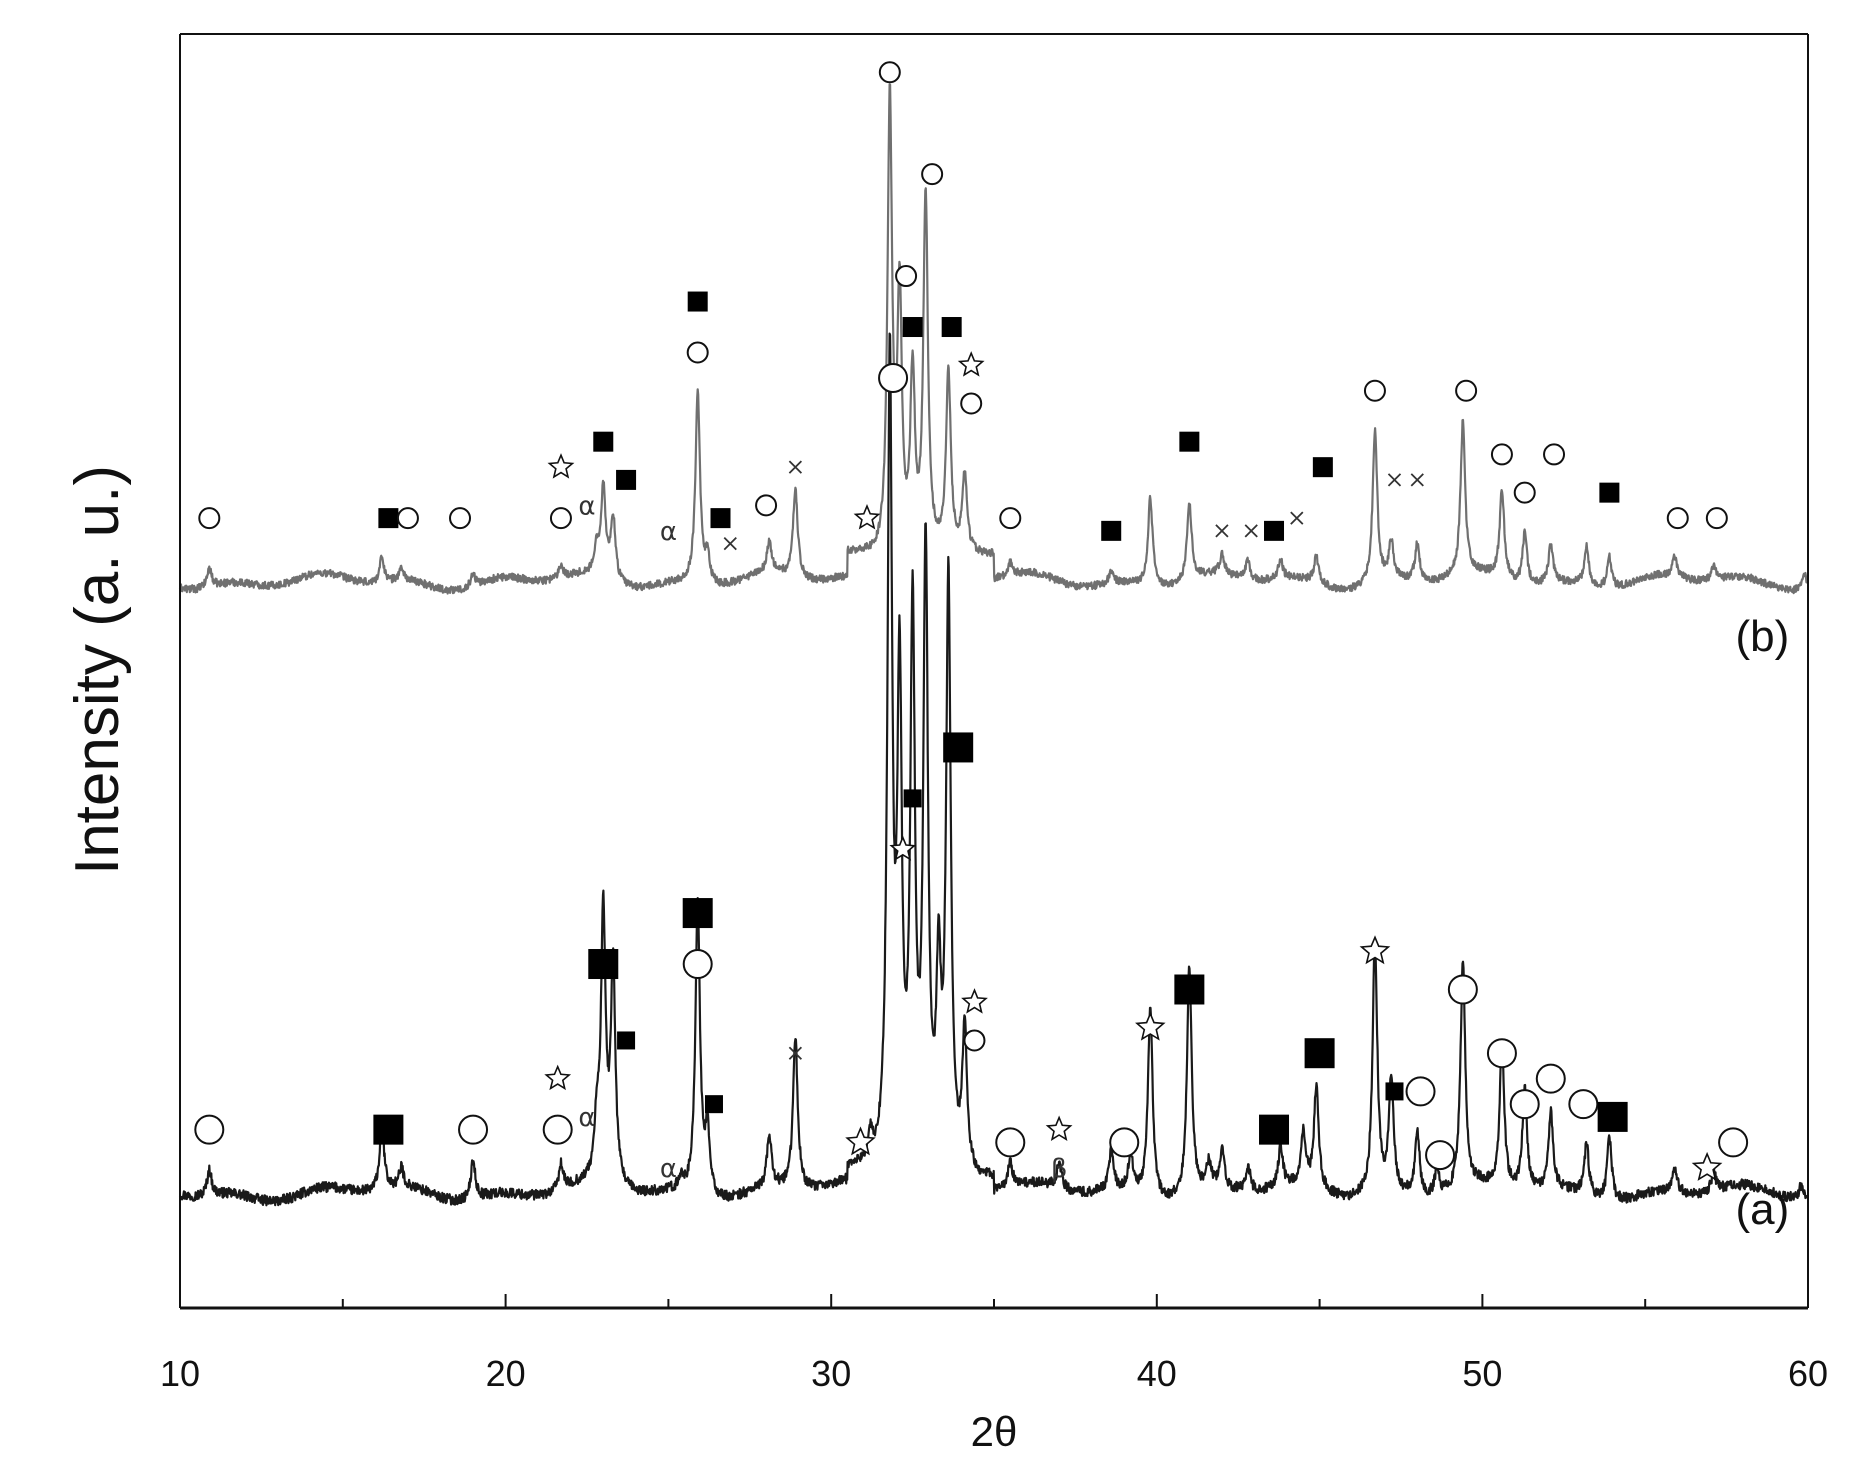  Describe the element at coordinates (1763, 1209) in the screenshot. I see `series-label: (a)` at that location.